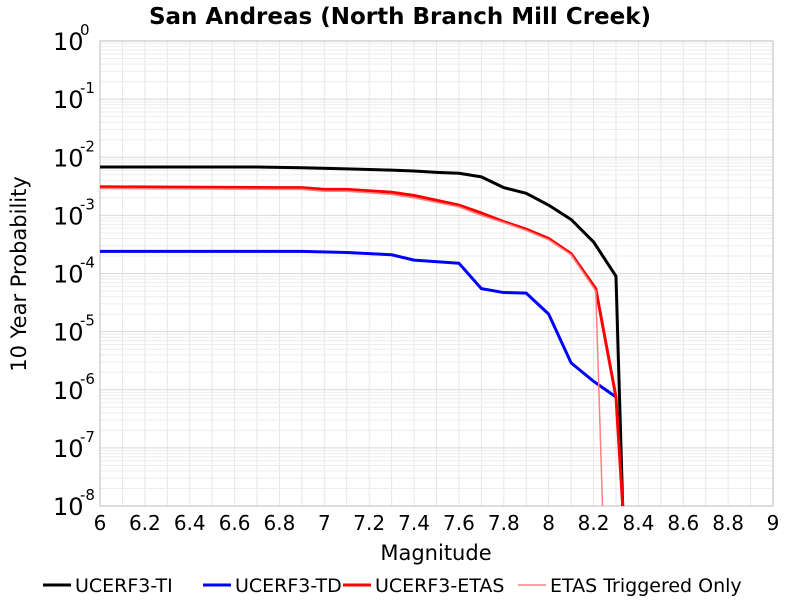  What do you see at coordinates (548, 523) in the screenshot?
I see `x-tick-label: 8` at bounding box center [548, 523].